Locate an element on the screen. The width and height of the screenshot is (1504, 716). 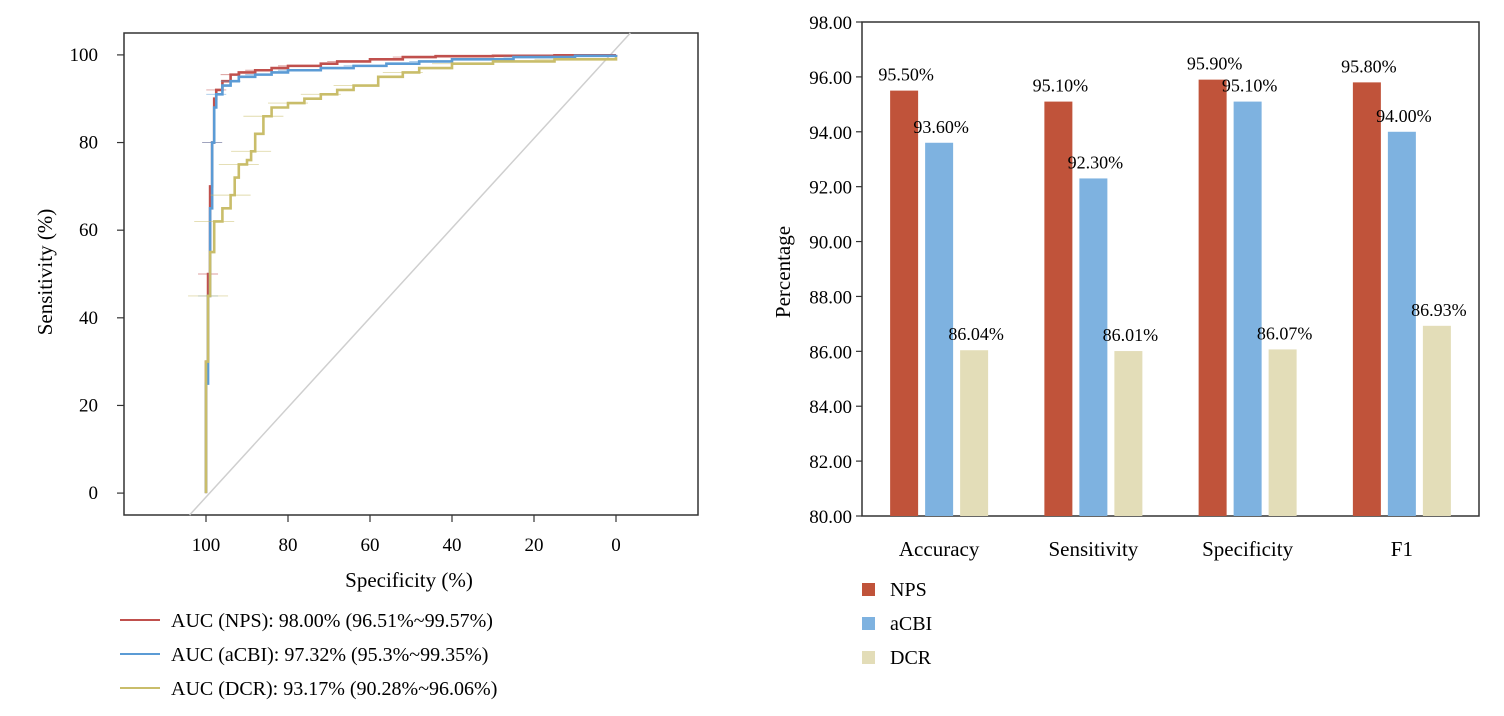
roc-legend-entry: AUC (DCR): 93.17% (90.28%~96.06%) is located at coordinates (334, 689).